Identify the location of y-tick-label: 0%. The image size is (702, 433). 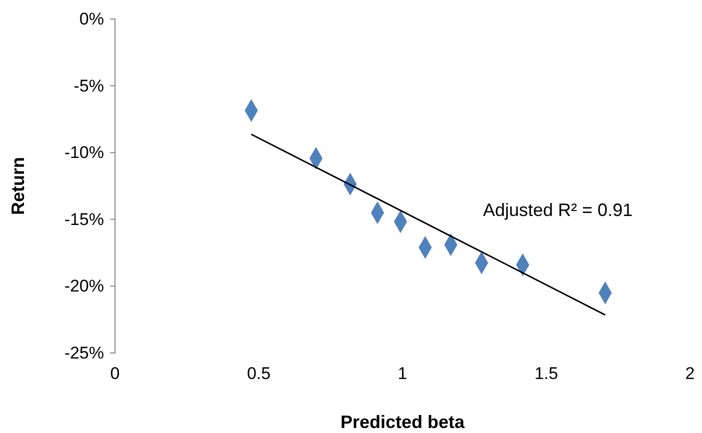
(91, 18).